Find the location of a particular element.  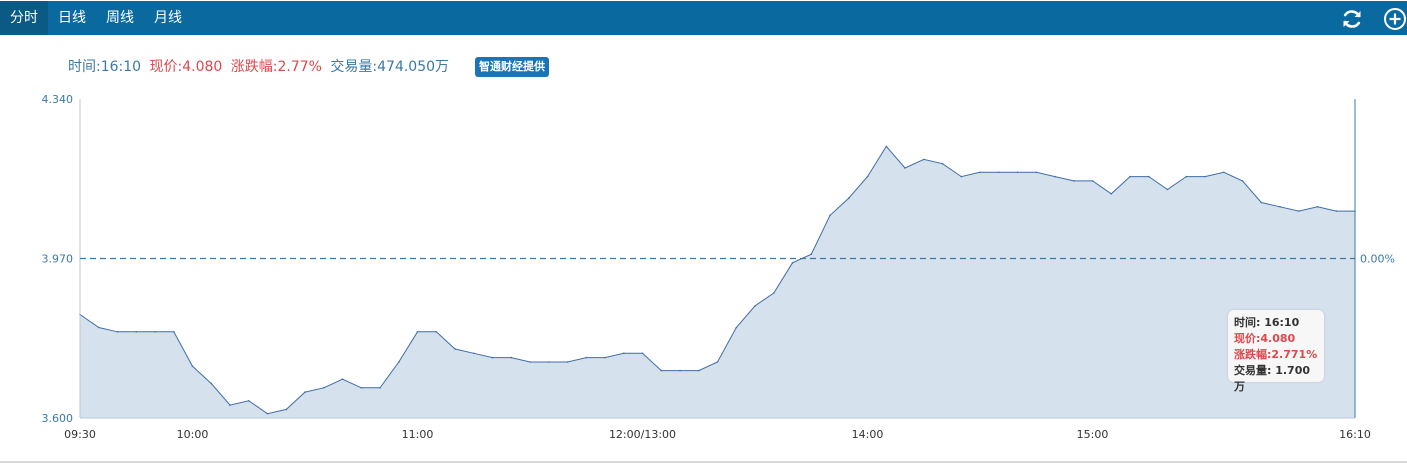

tooltip-price: 现价:4.080 is located at coordinates (1265, 338).